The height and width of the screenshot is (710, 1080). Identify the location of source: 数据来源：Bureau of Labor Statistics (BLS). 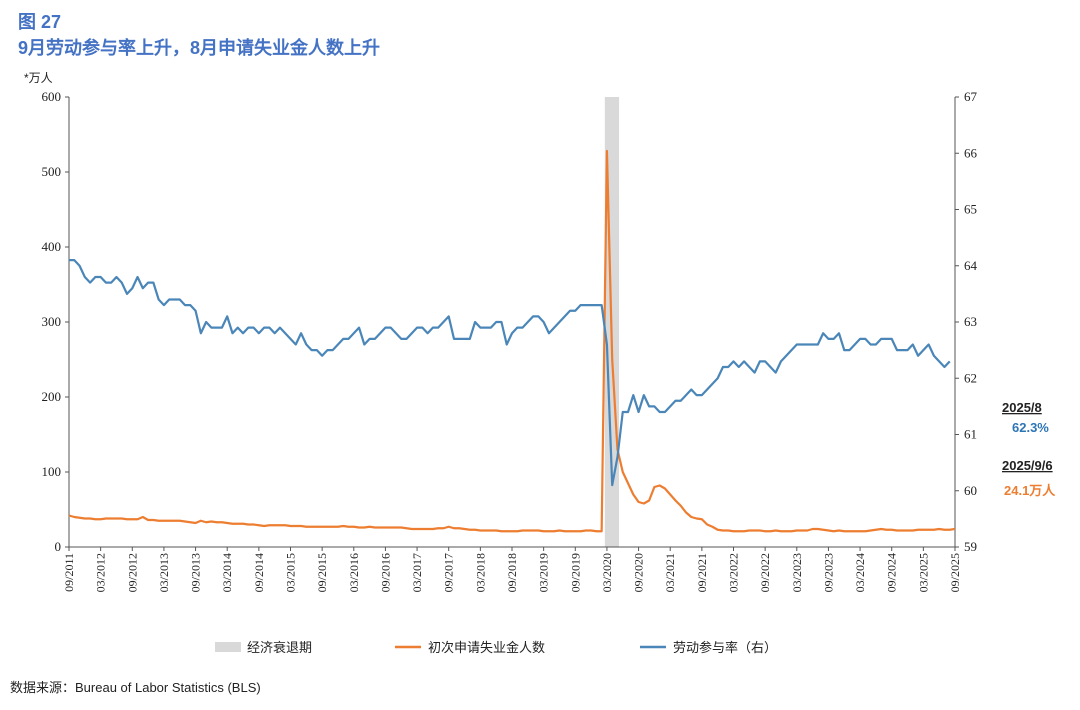
(135, 687).